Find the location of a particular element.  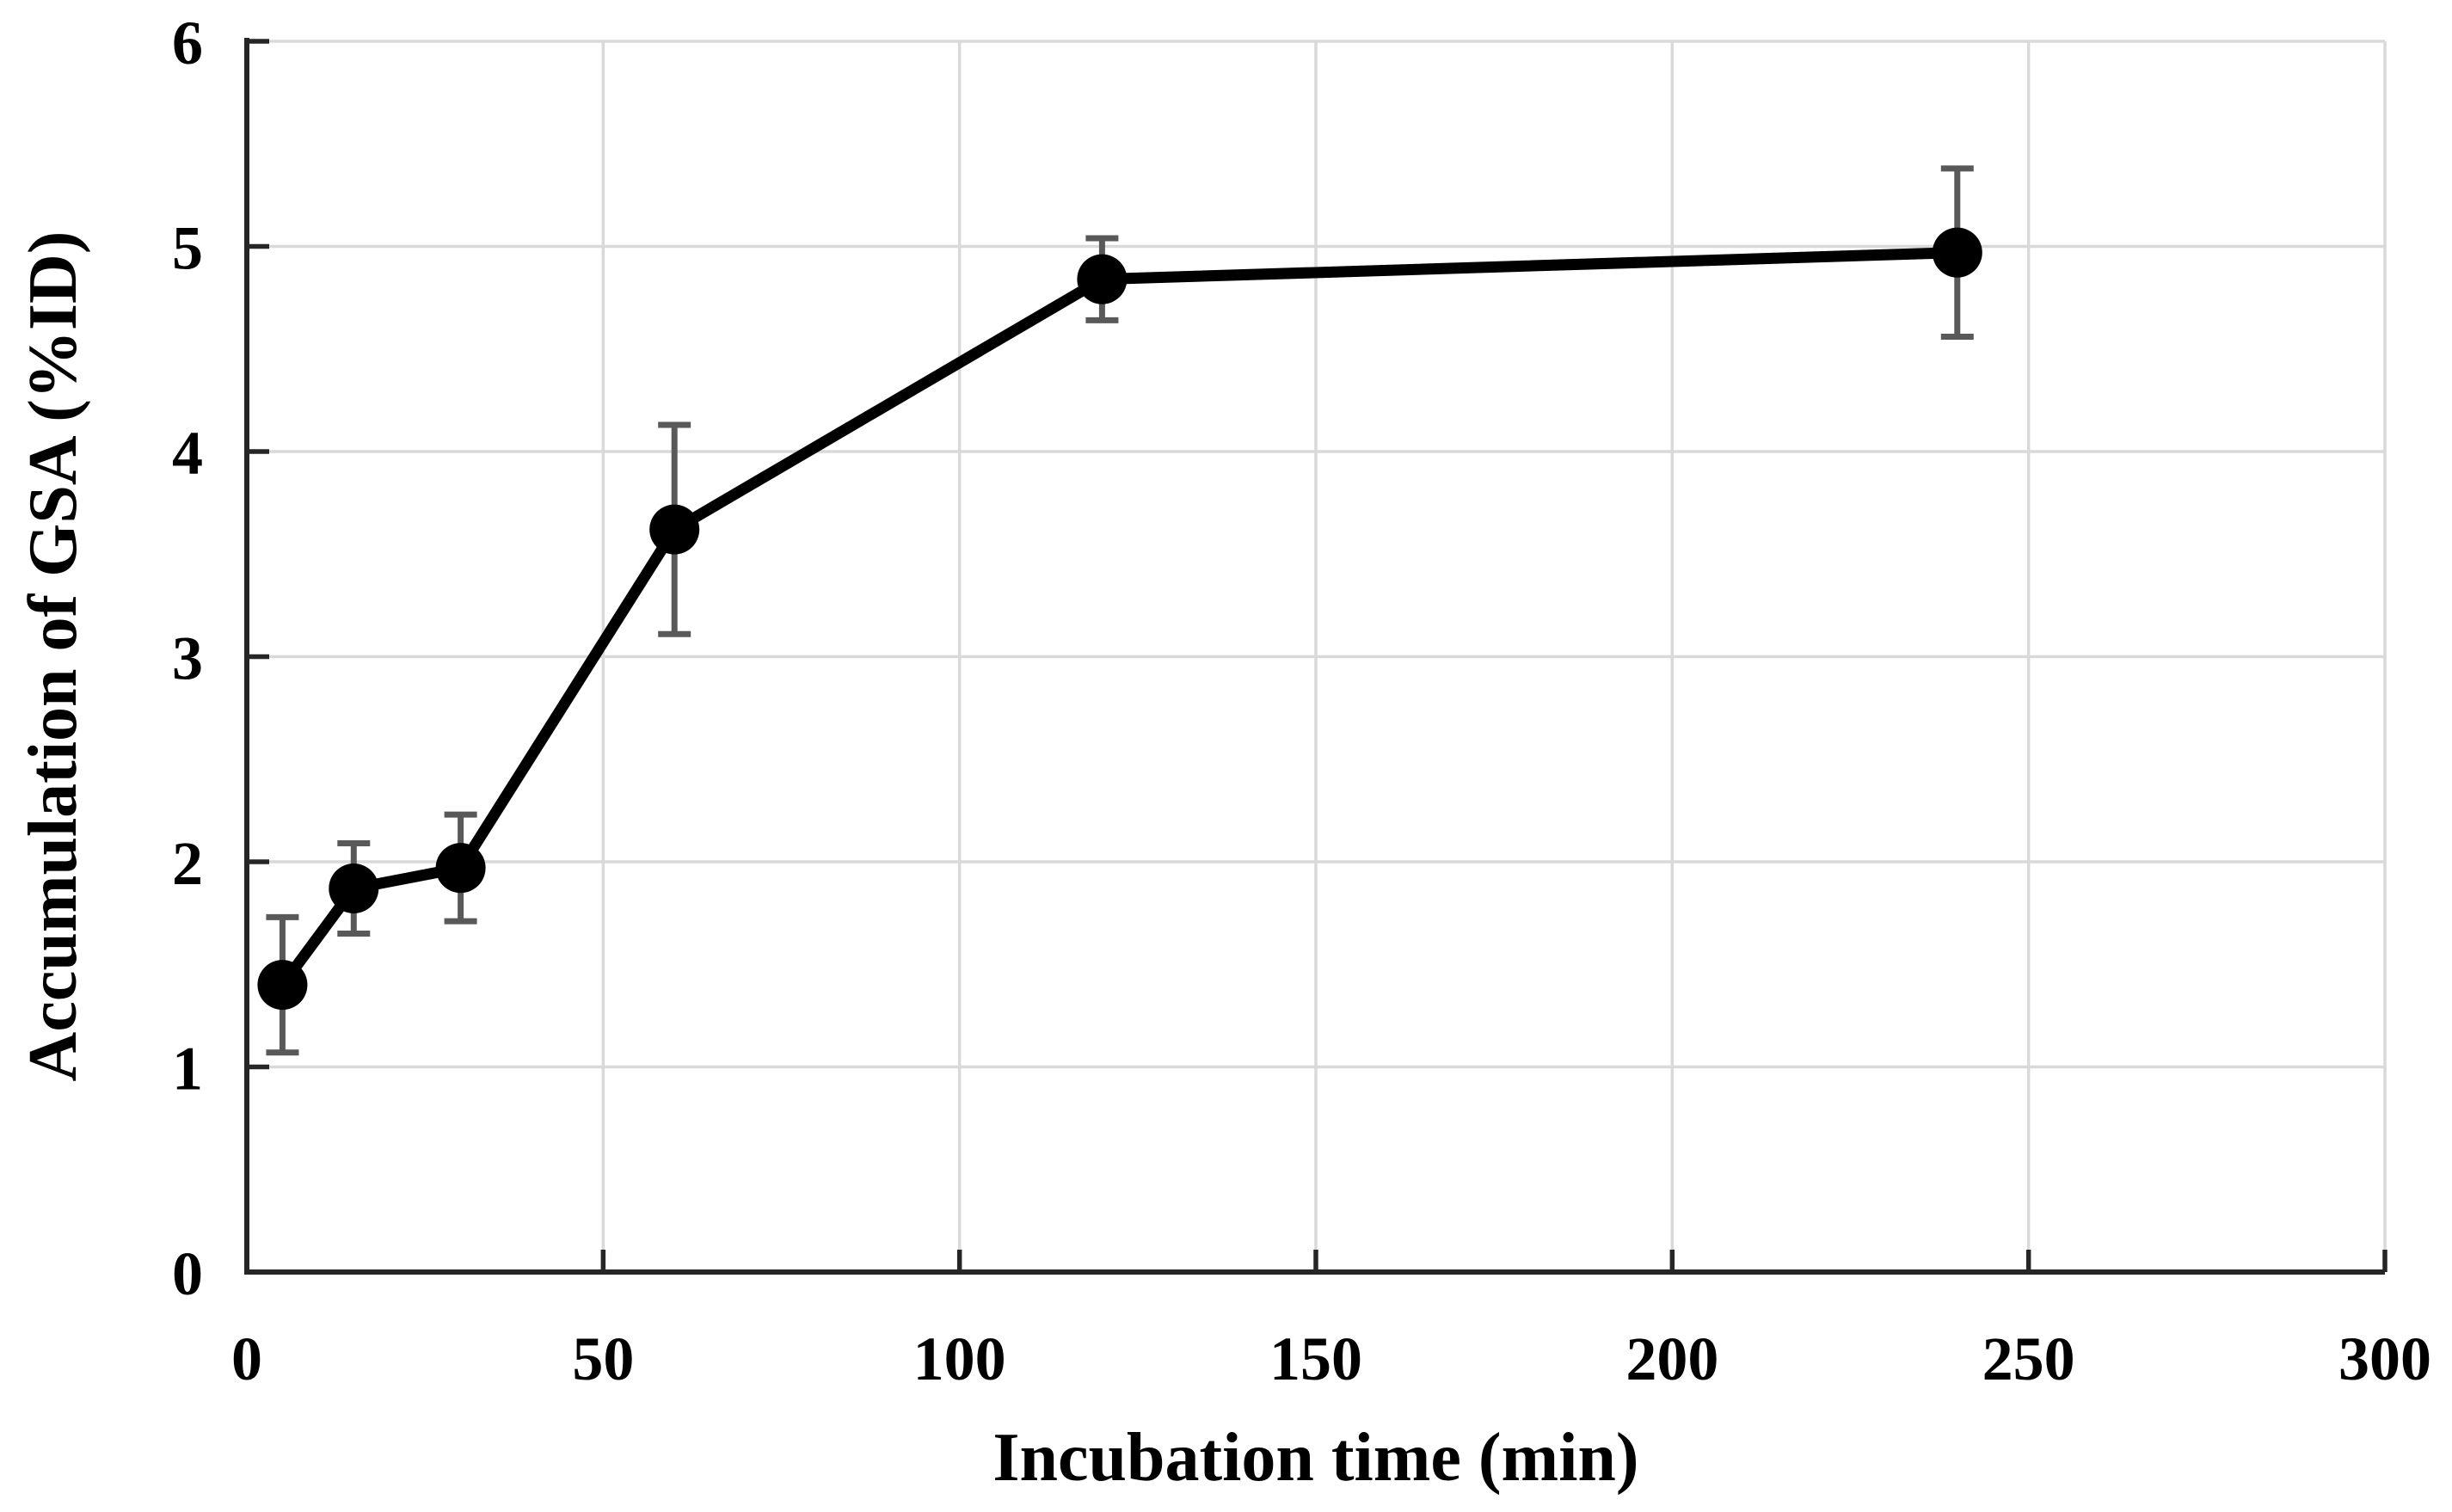

y-tick-label-2: 2 is located at coordinates (187, 863).